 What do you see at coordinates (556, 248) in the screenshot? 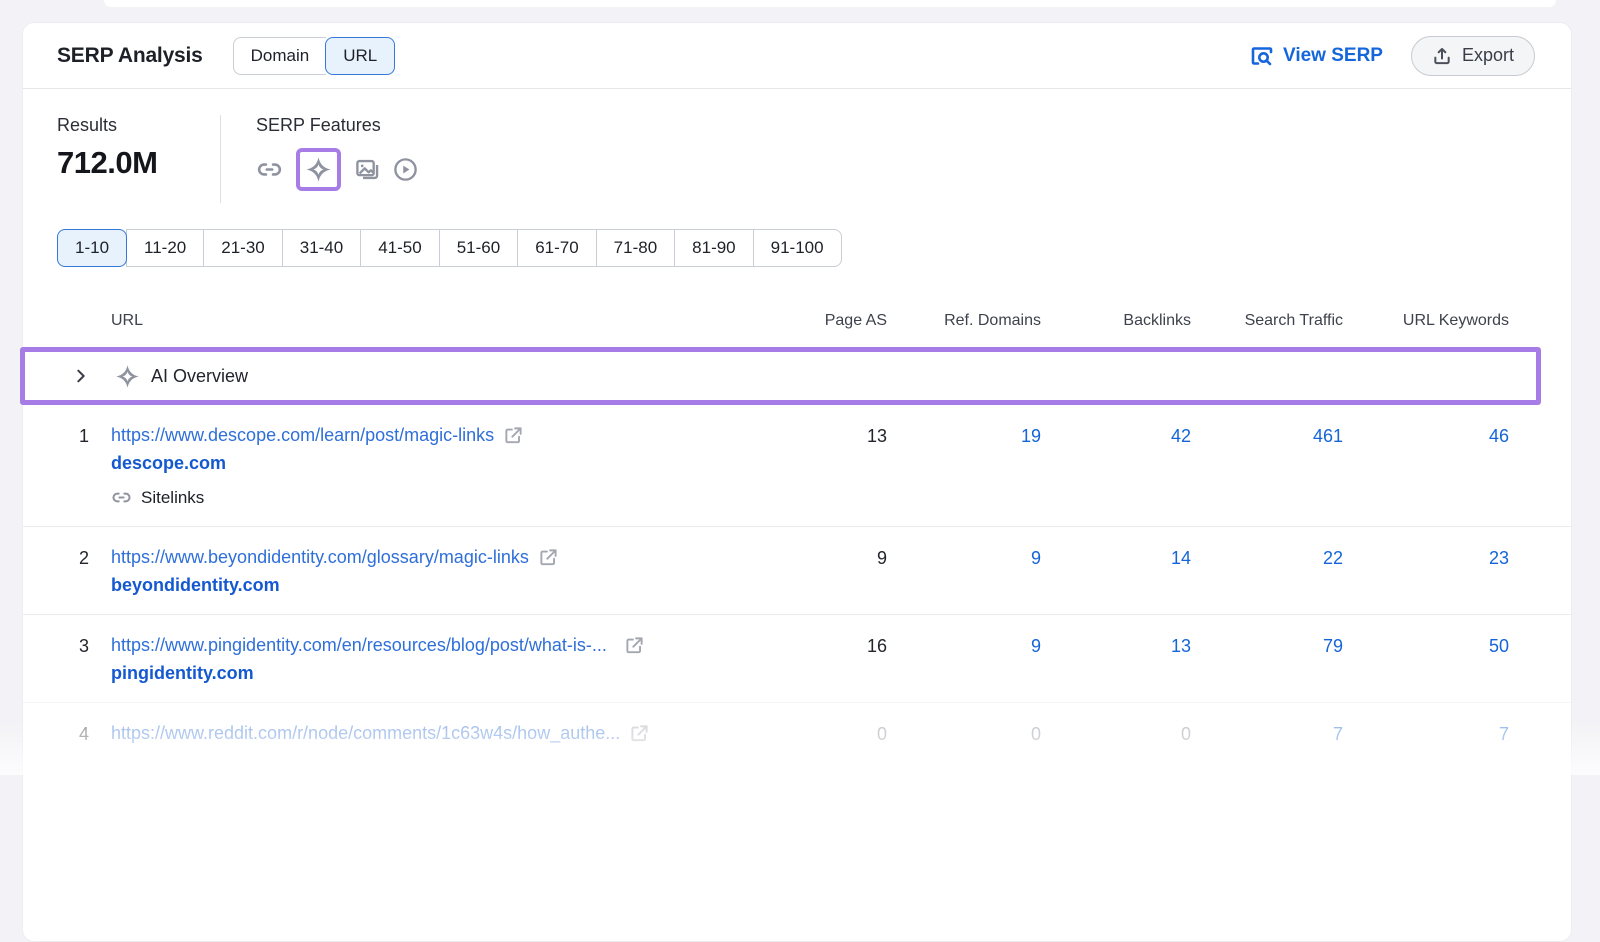
I see `range-tab-61-70: 61-70` at bounding box center [556, 248].